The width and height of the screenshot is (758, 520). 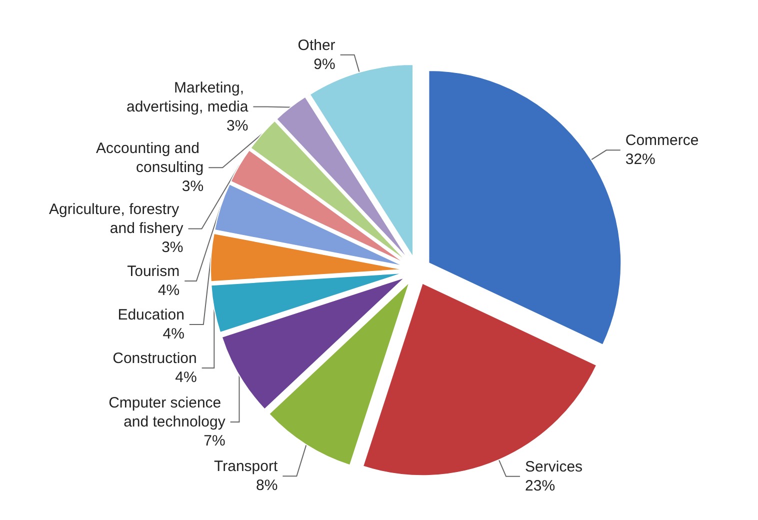 What do you see at coordinates (153, 271) in the screenshot?
I see `slice-label: Tourism` at bounding box center [153, 271].